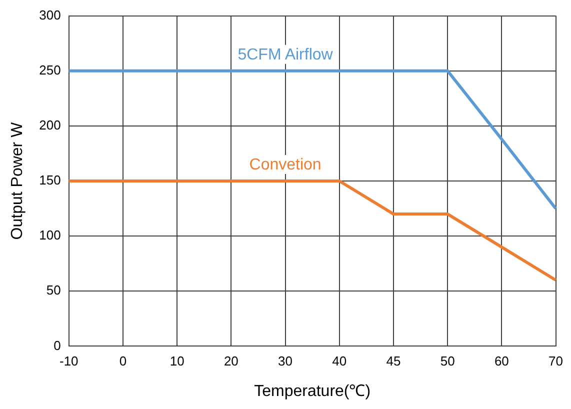 The image size is (571, 409). Describe the element at coordinates (231, 361) in the screenshot. I see `x-tick-label: 20` at that location.